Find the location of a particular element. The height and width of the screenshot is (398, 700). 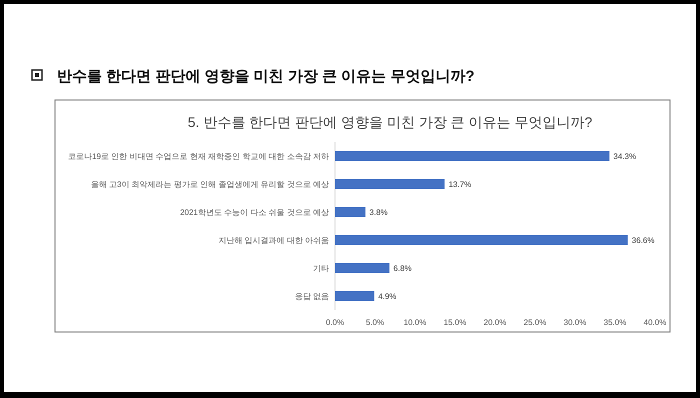

x-tick-label: 10.0% is located at coordinates (415, 322).